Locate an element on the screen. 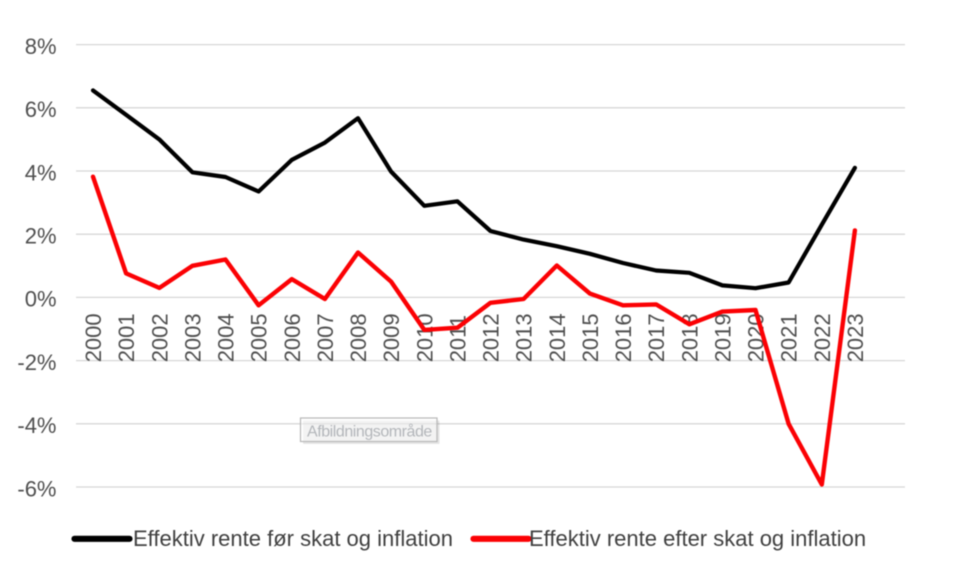 The image size is (960, 586). svg-text: 2023 is located at coordinates (855, 337).